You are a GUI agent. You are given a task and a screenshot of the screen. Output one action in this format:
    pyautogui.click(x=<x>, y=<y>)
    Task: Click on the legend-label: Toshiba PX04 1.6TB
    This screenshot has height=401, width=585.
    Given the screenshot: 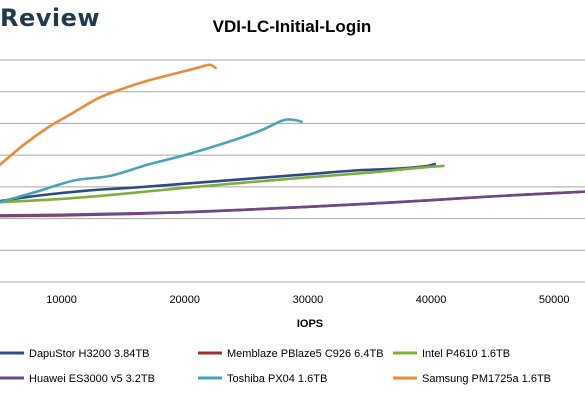 What is the action you would take?
    pyautogui.click(x=277, y=379)
    